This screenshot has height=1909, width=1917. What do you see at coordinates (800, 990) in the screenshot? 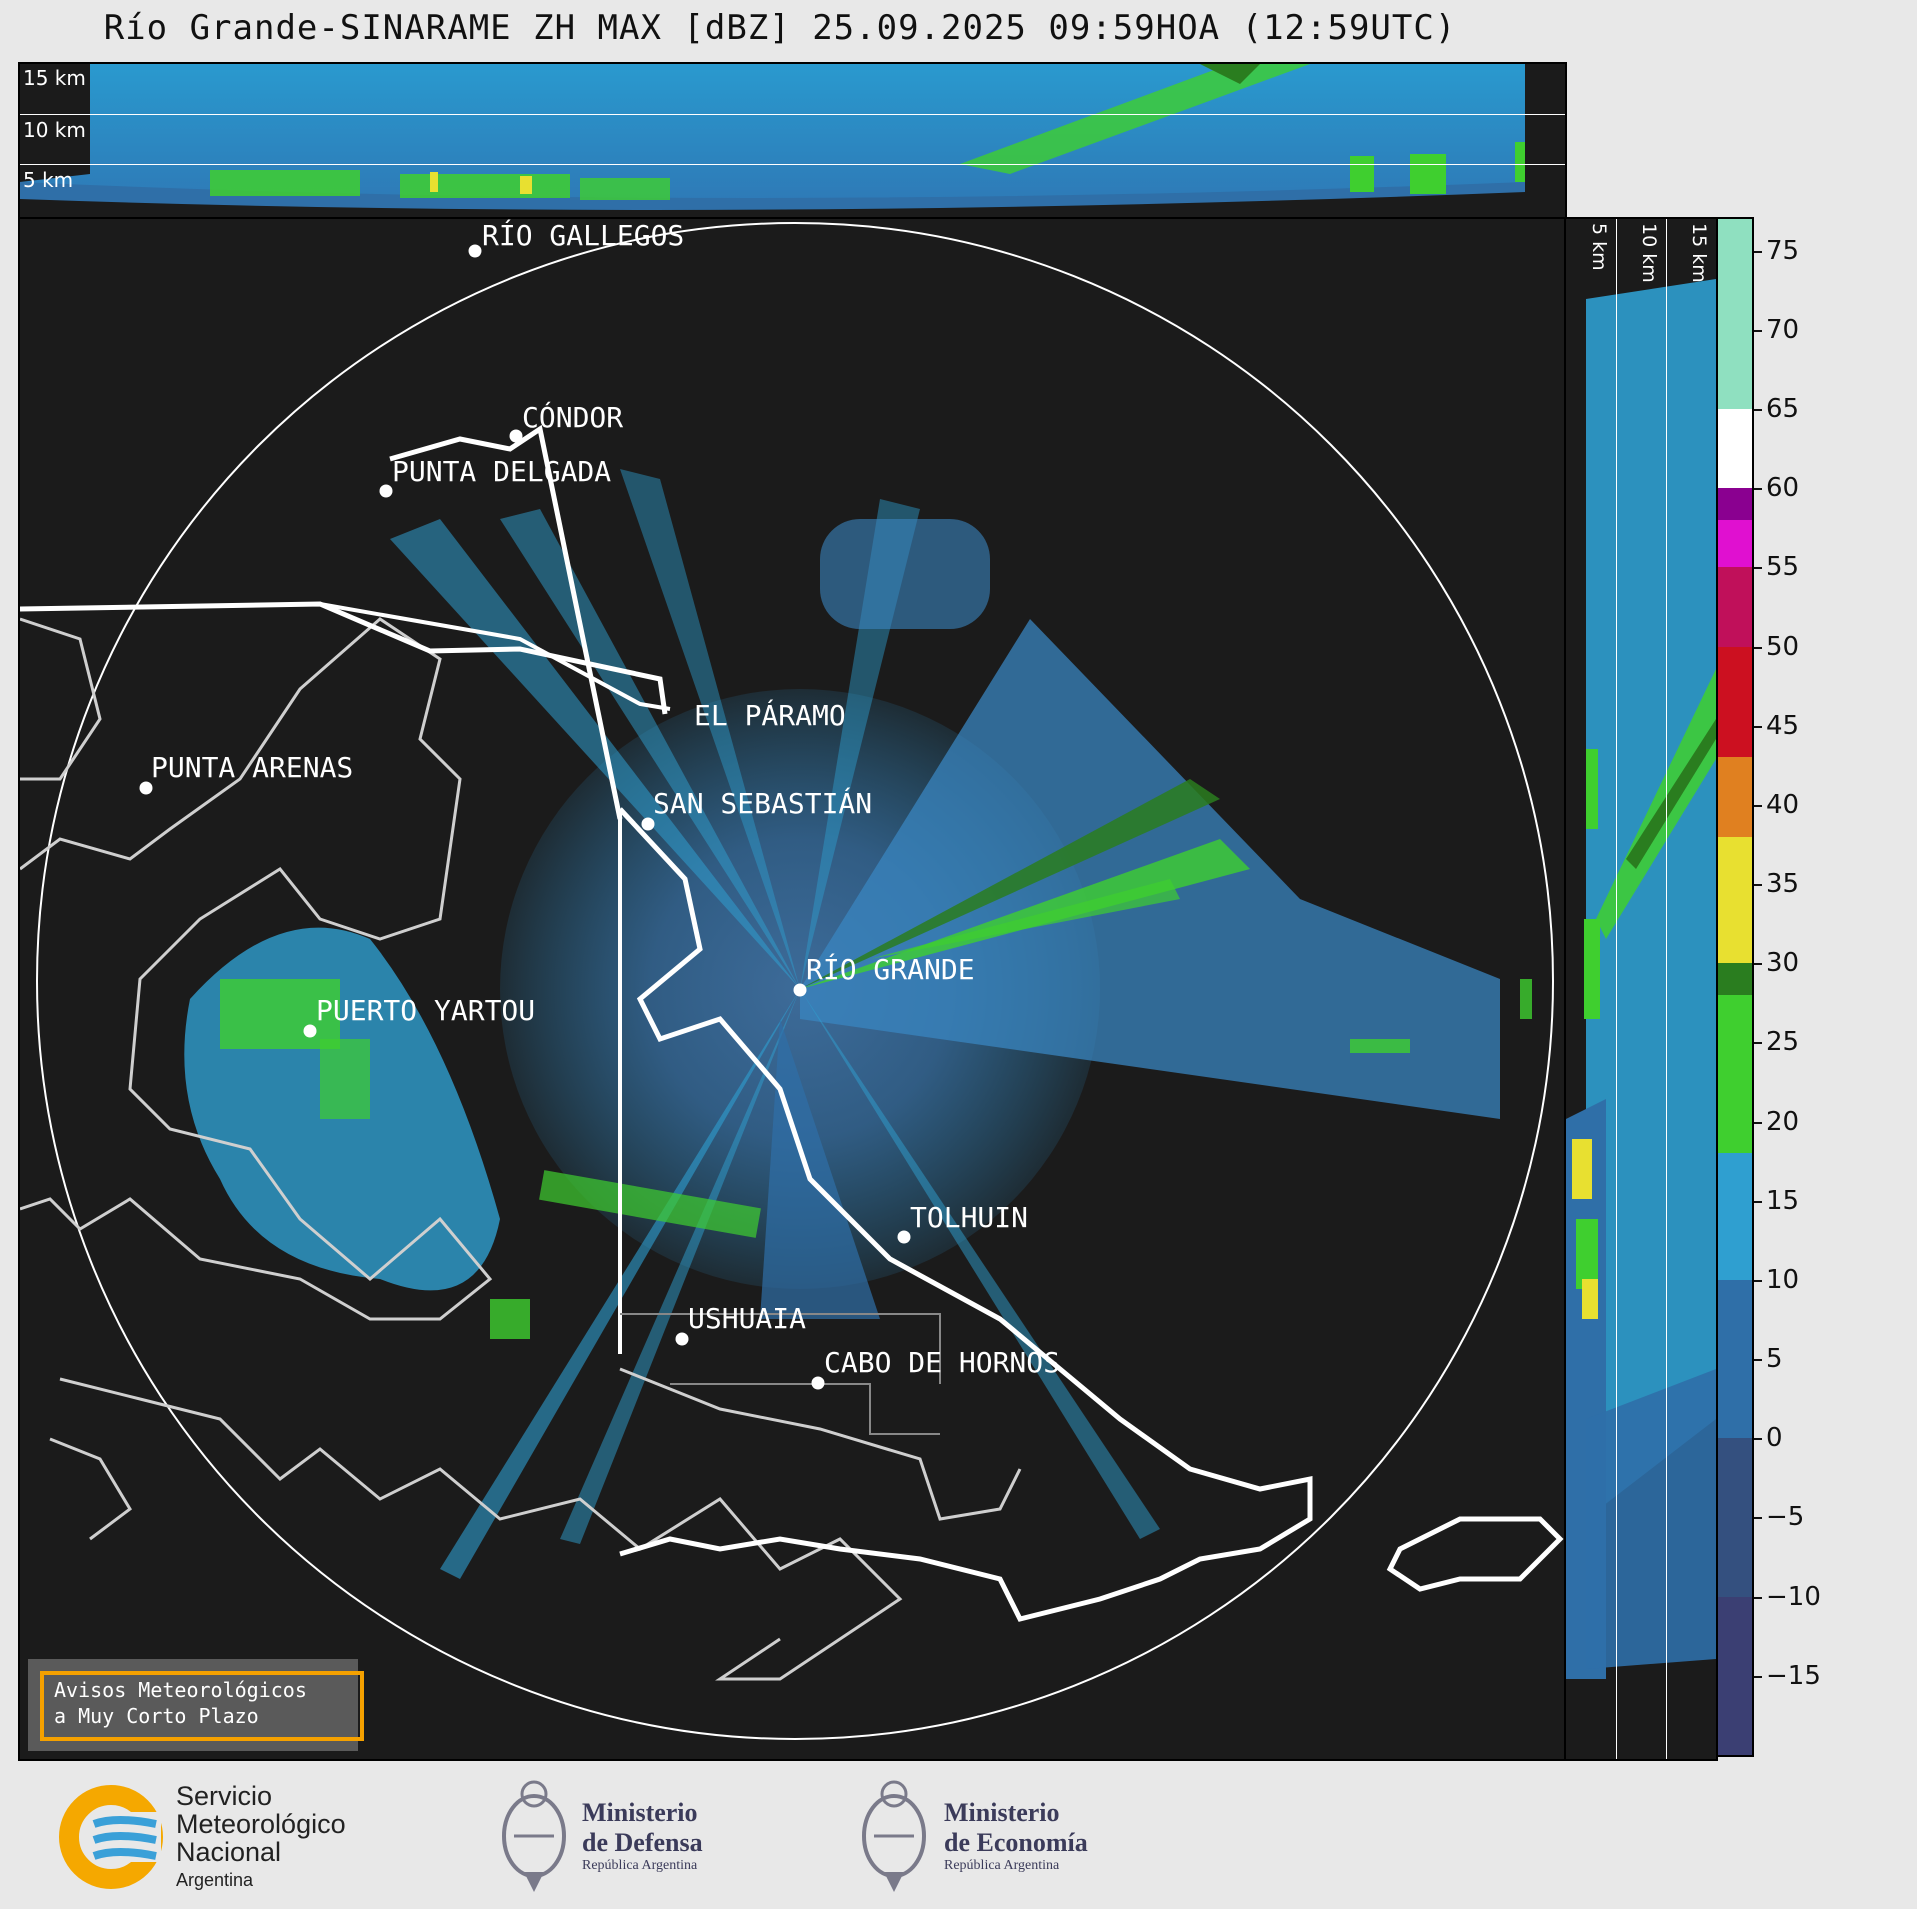
I see `city-dot-rio-grande` at bounding box center [800, 990].